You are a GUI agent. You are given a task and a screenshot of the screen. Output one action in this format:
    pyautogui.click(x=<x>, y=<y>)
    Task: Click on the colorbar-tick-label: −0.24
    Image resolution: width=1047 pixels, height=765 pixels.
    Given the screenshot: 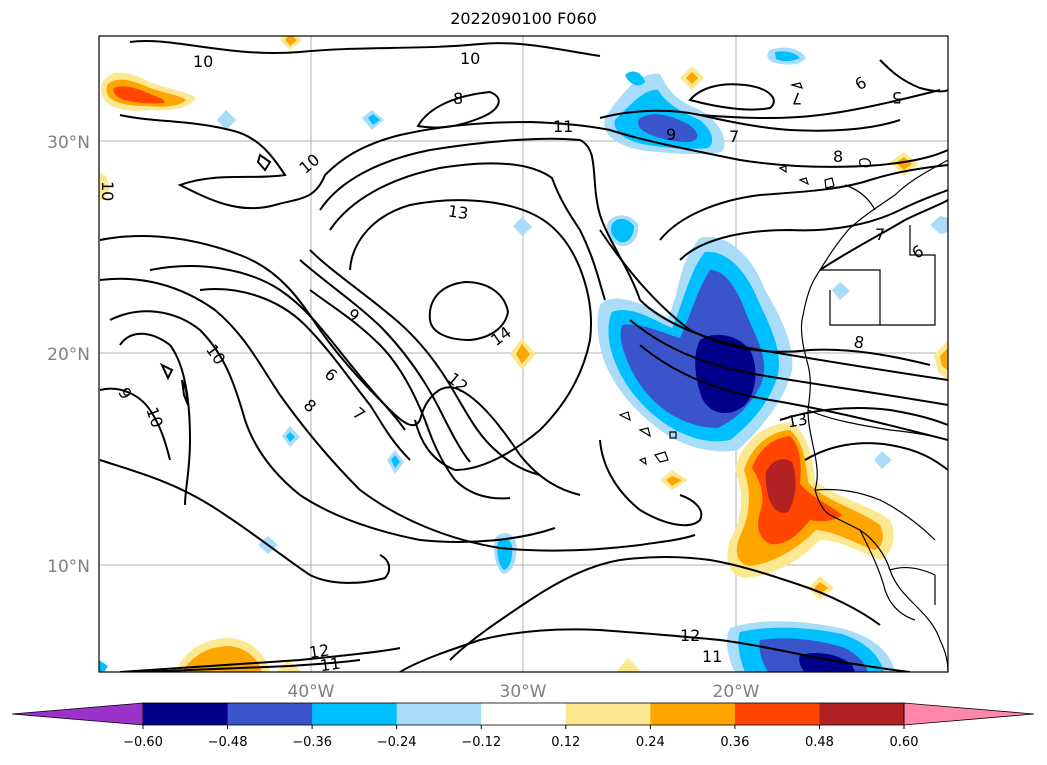 What is the action you would take?
    pyautogui.click(x=397, y=742)
    